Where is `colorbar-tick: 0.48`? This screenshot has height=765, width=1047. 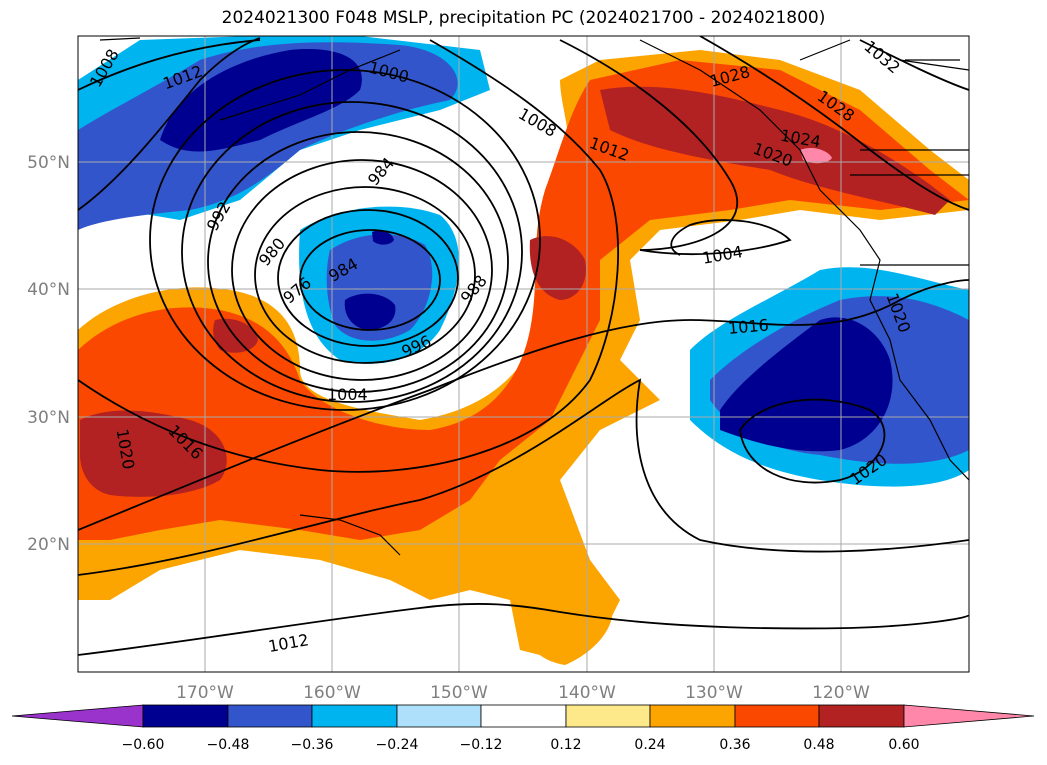
colorbar-tick: 0.48 is located at coordinates (818, 745).